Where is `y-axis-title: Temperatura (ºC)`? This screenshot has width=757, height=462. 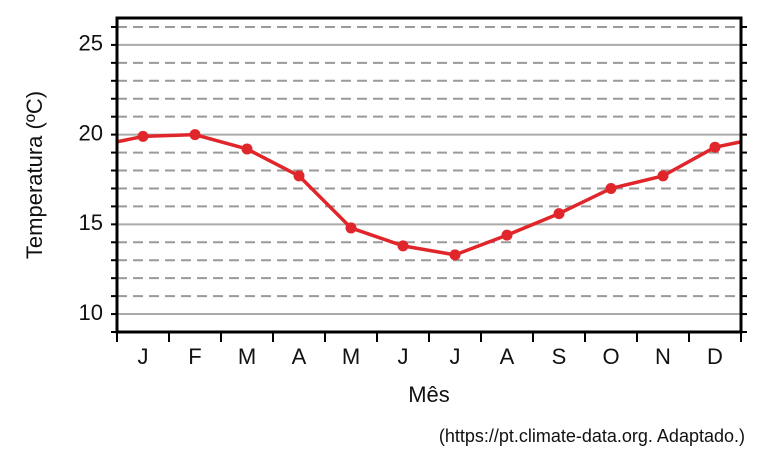
y-axis-title: Temperatura (ºC) is located at coordinates (34, 175).